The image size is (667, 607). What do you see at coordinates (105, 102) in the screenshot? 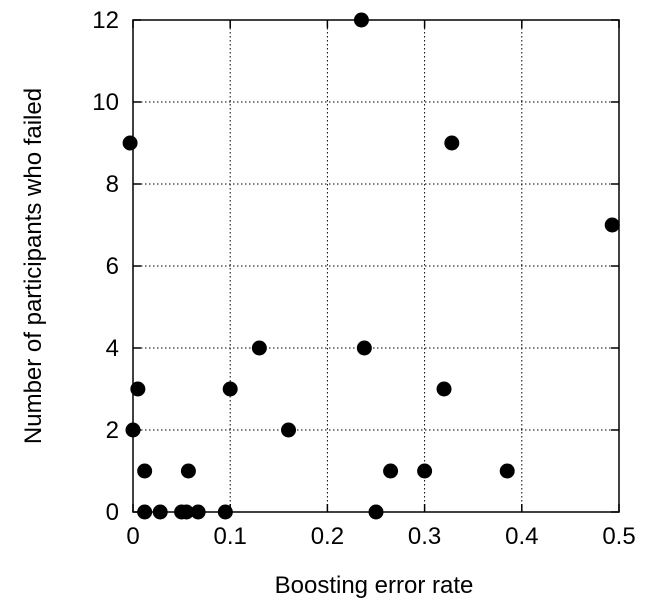
I see `y-tick-label: 10` at bounding box center [105, 102].